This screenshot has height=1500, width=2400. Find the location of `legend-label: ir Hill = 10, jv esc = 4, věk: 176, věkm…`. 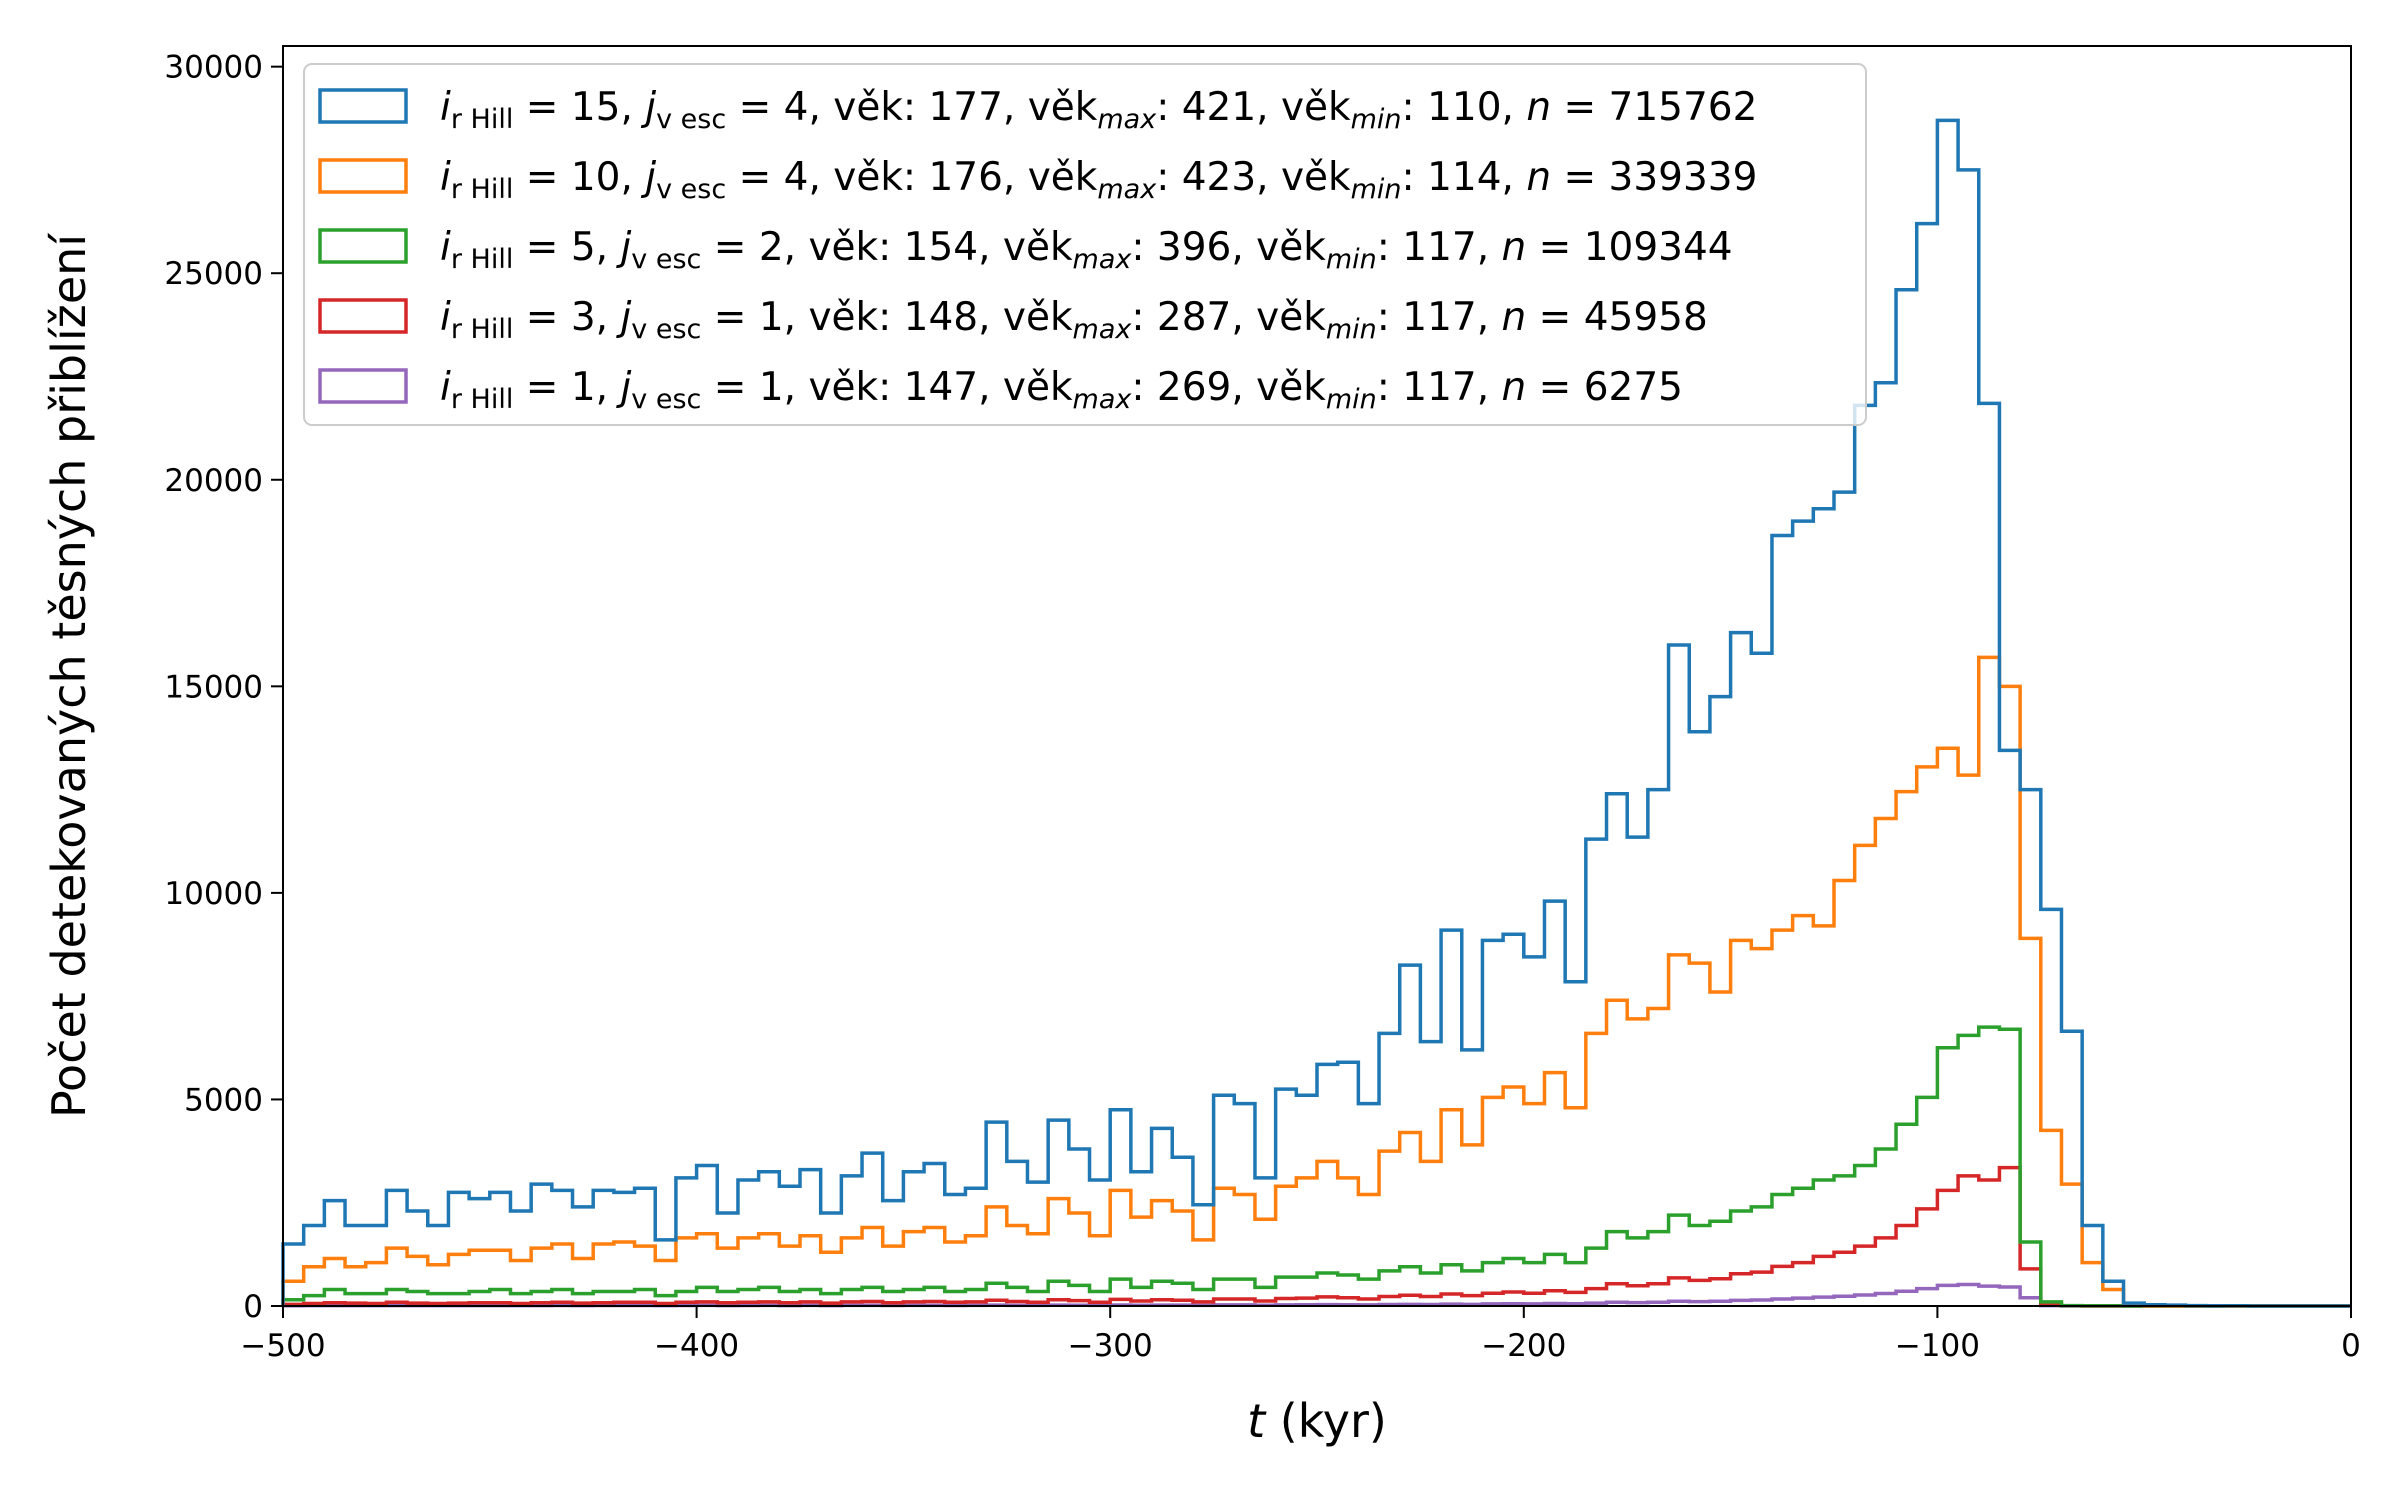

legend-label: ir Hill = 10, jv esc = 4, věk: 176, věkm… is located at coordinates (1098, 180).